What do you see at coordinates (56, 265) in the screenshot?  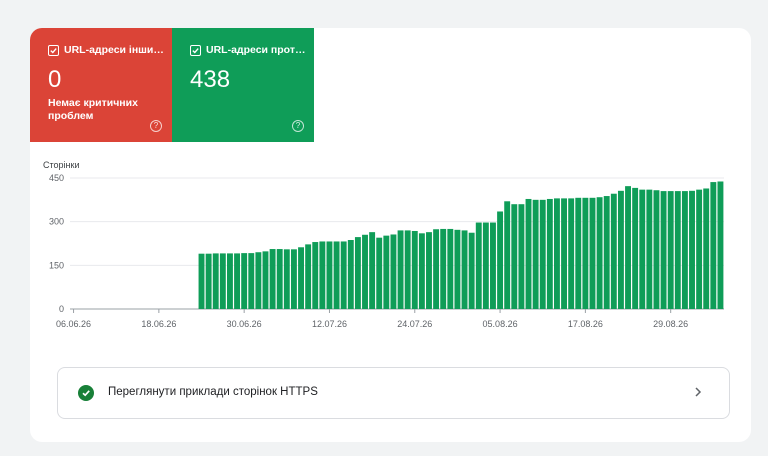 I see `y-tick-label: 150` at bounding box center [56, 265].